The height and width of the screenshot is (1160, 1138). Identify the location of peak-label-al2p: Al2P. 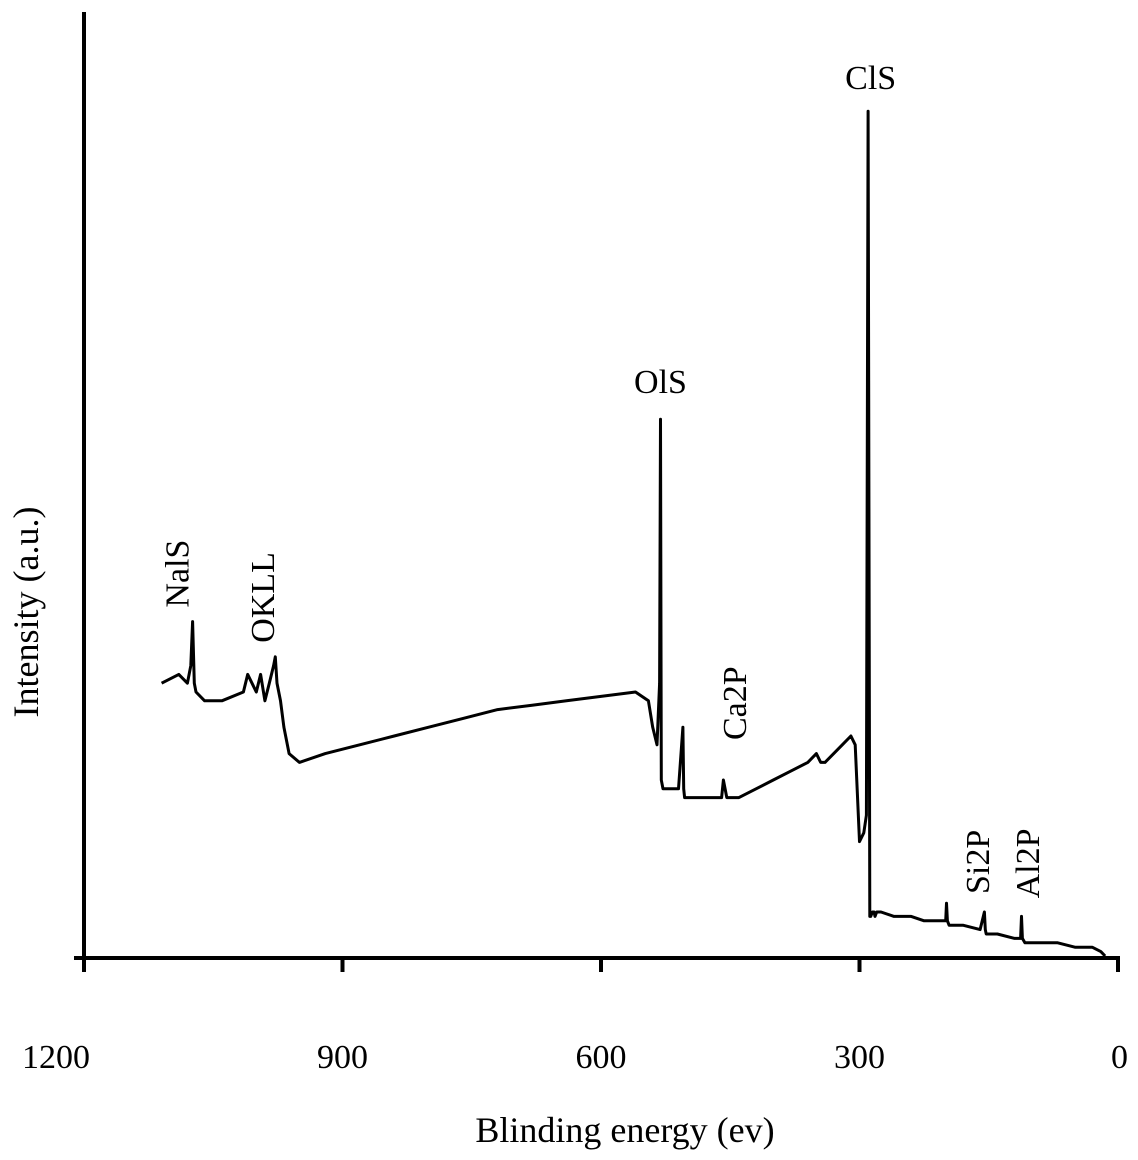
(1028, 863).